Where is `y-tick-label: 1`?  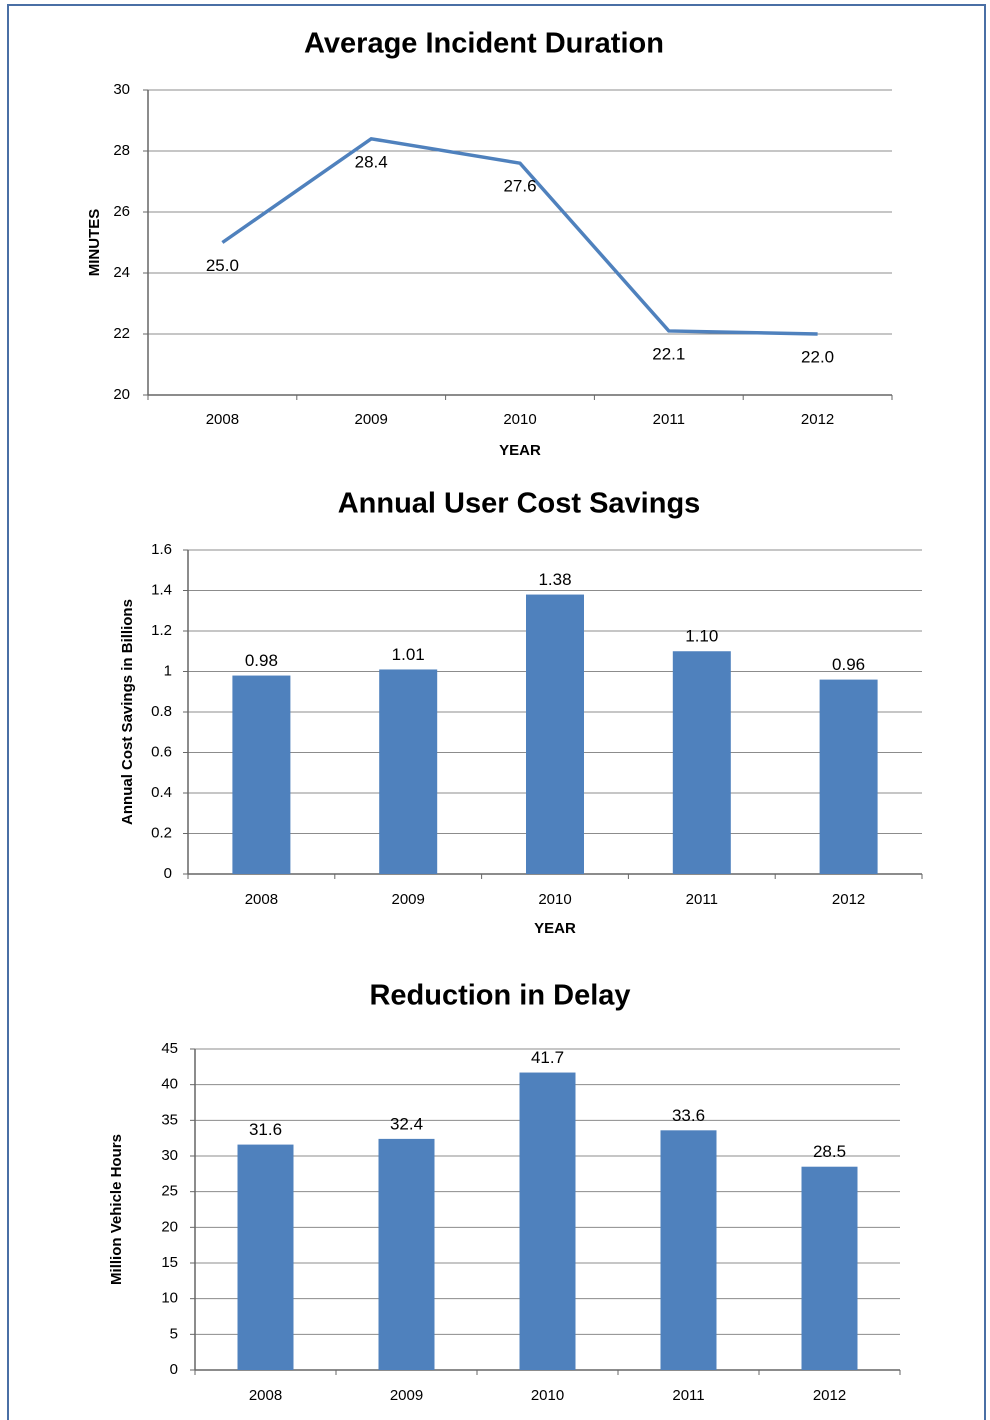 y-tick-label: 1 is located at coordinates (168, 670).